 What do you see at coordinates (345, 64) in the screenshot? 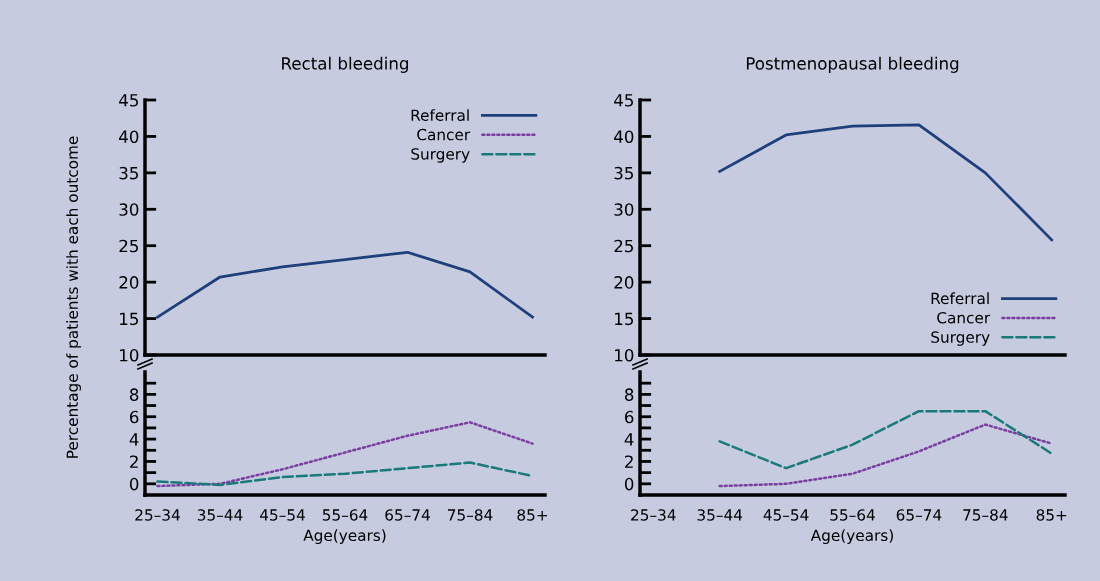
I see `chart-title: Rectal bleeding` at bounding box center [345, 64].